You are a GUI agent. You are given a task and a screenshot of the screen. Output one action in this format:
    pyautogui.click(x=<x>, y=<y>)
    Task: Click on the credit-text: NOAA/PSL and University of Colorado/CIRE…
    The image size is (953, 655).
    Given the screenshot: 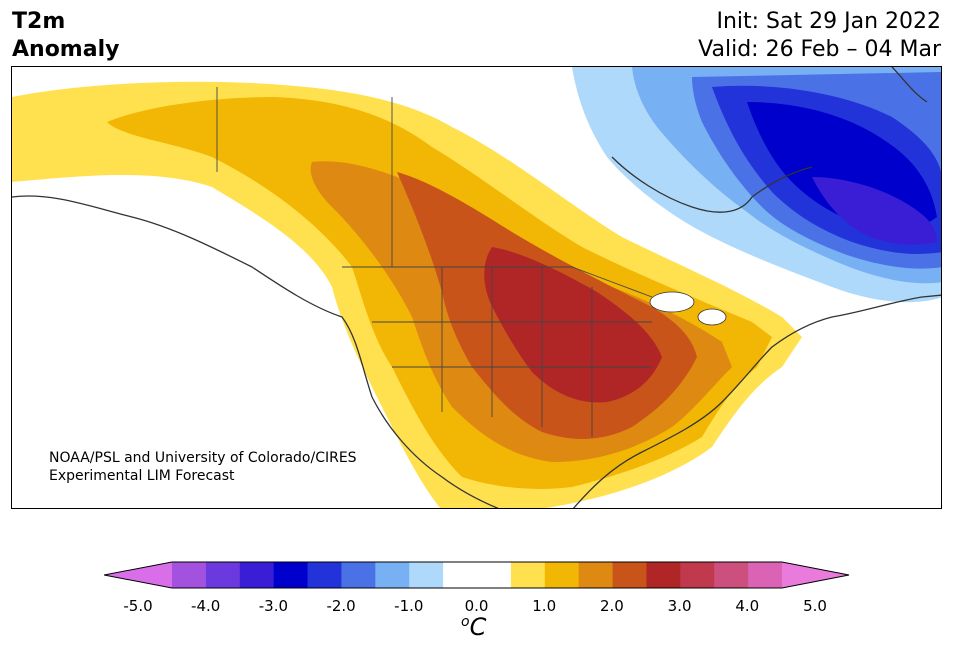 What is the action you would take?
    pyautogui.click(x=203, y=467)
    